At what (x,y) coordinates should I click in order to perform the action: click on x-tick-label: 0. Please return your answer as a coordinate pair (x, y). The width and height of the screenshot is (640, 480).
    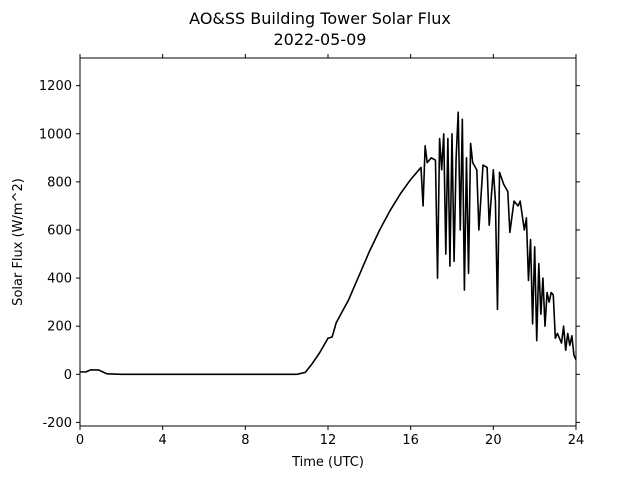
    Looking at the image, I should click on (80, 440).